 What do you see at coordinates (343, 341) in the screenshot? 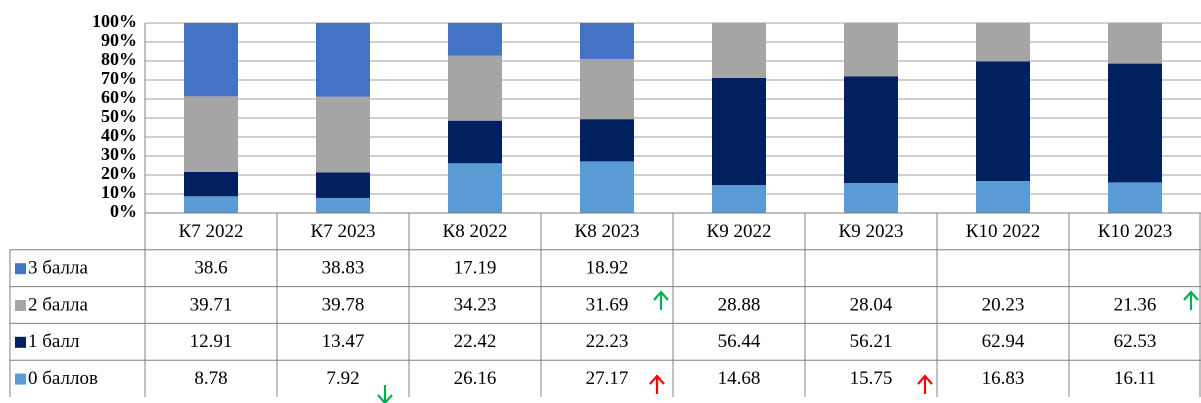
I see `data-label: 13.47` at bounding box center [343, 341].